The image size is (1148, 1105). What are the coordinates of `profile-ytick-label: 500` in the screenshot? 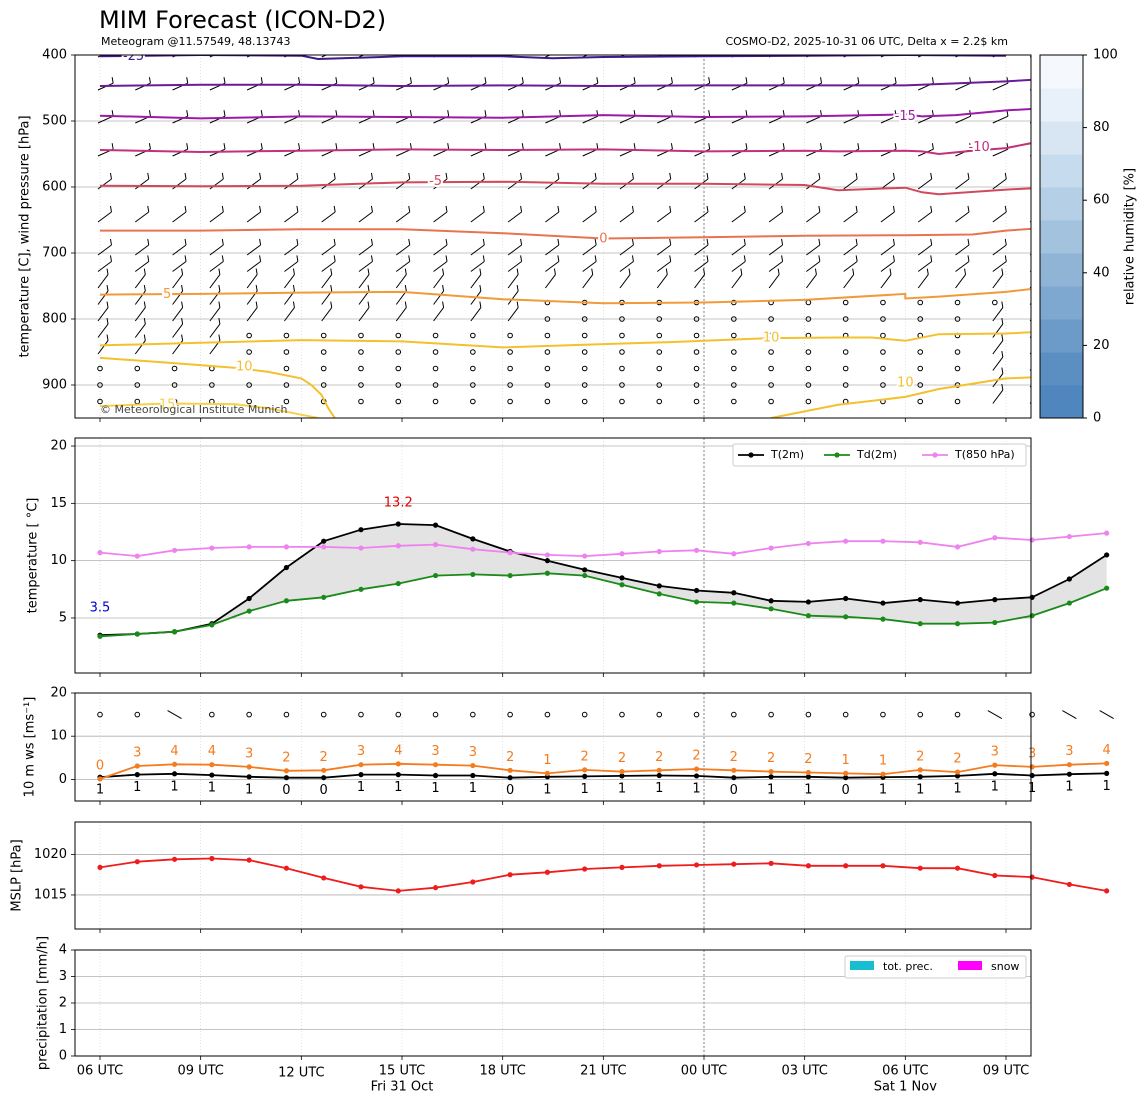 It's located at (54, 121).